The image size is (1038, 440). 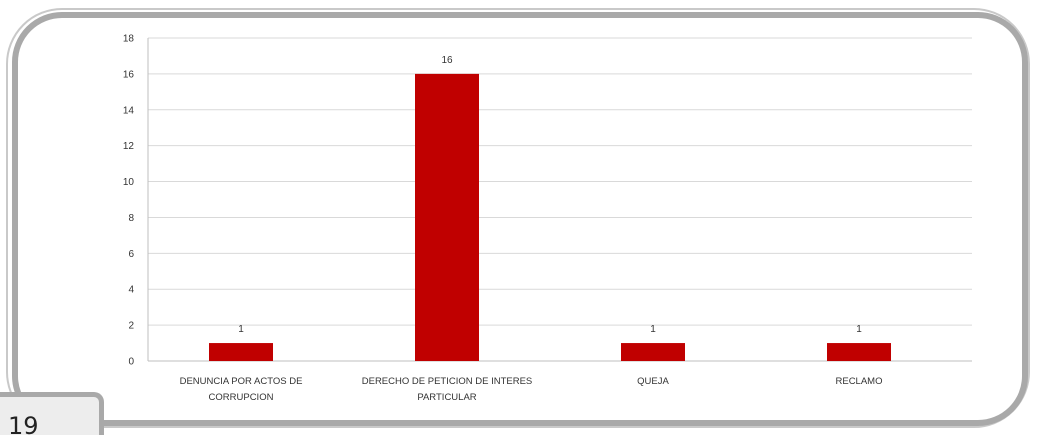 I want to click on x-tick-label: CORRUPCION, so click(x=241, y=397).